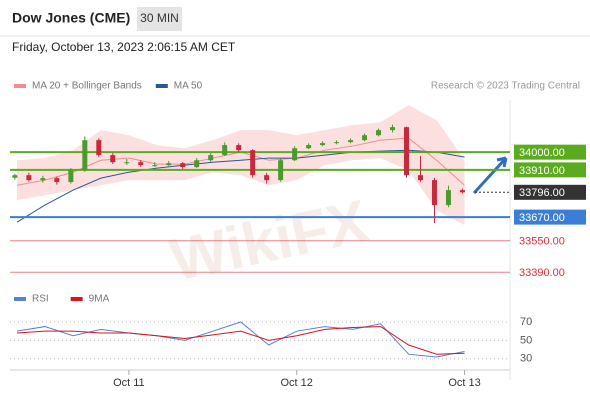  I want to click on timeframe-box, so click(159, 19).